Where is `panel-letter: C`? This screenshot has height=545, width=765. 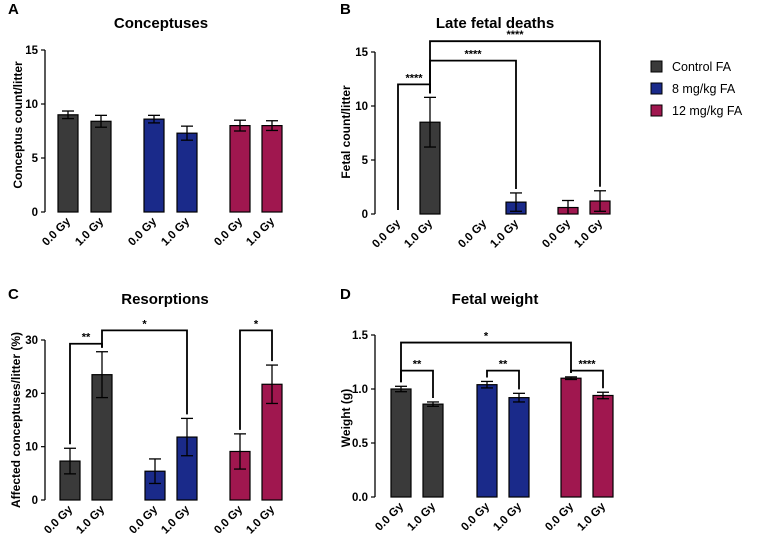
panel-letter: C is located at coordinates (13, 294).